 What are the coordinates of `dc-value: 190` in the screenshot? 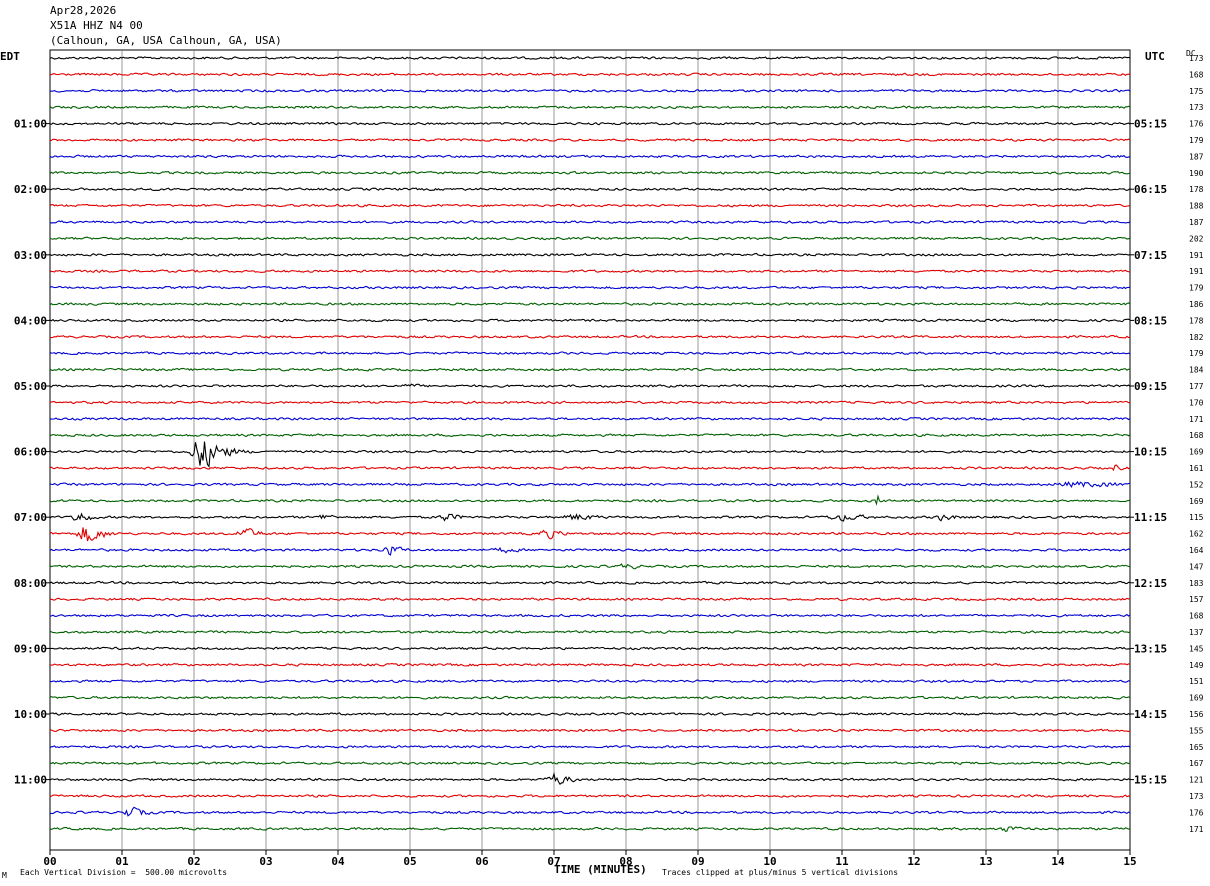 It's located at (1196, 173).